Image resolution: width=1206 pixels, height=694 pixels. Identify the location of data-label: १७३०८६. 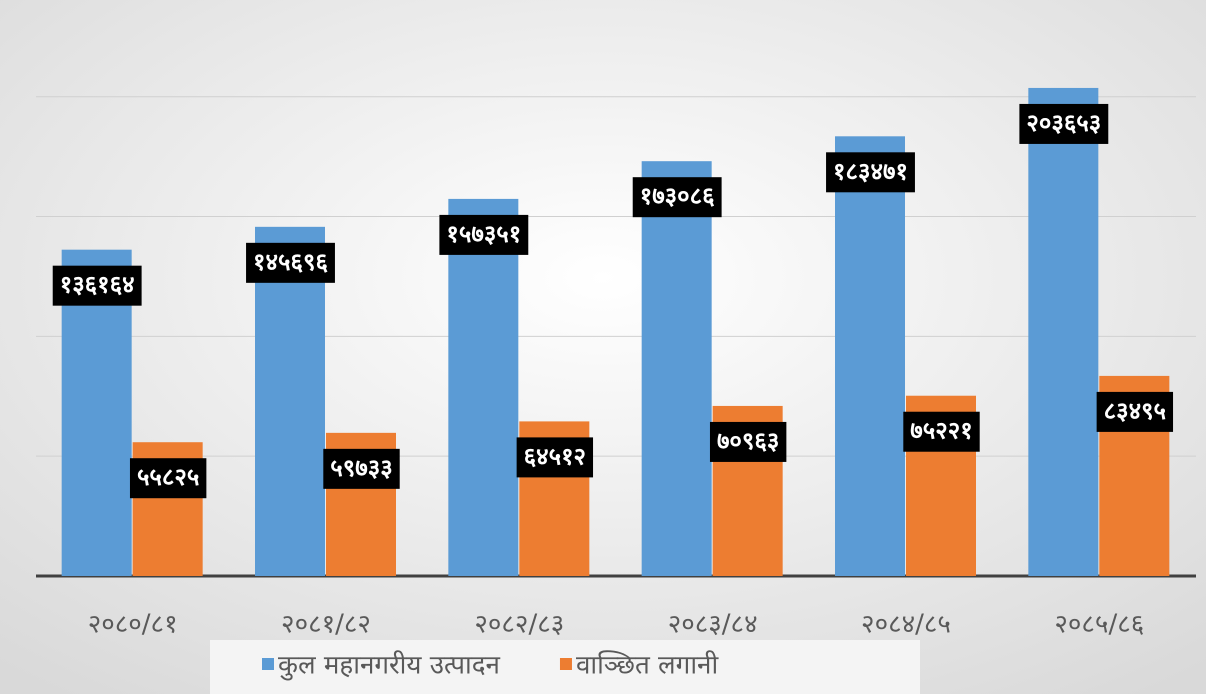
(677, 196).